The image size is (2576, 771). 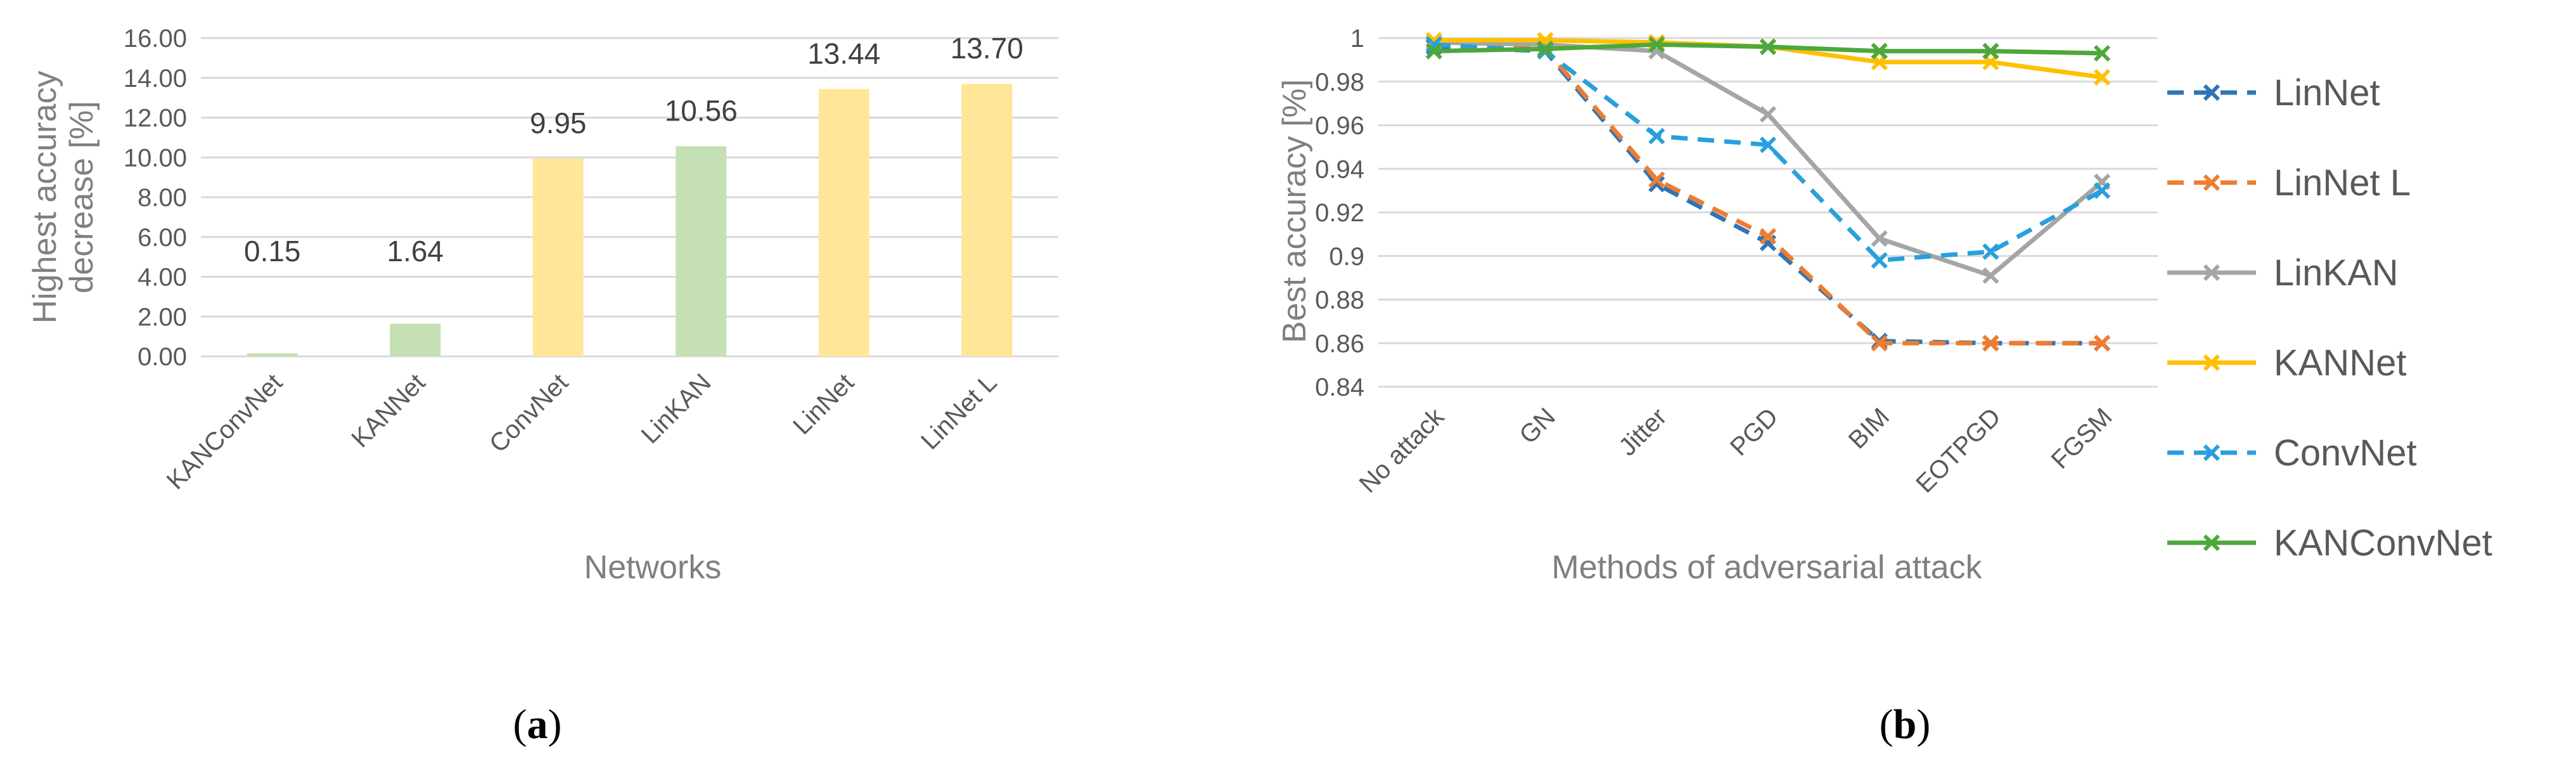 What do you see at coordinates (162, 317) in the screenshot?
I see `a-y-tick-label: 2.00` at bounding box center [162, 317].